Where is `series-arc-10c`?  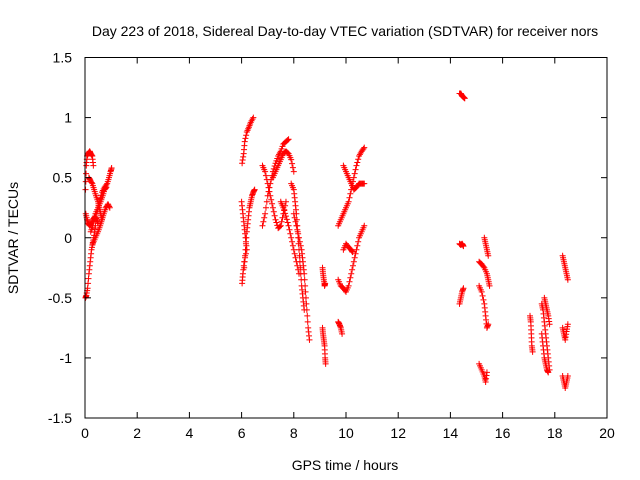 series-arc-10c is located at coordinates (354, 177).